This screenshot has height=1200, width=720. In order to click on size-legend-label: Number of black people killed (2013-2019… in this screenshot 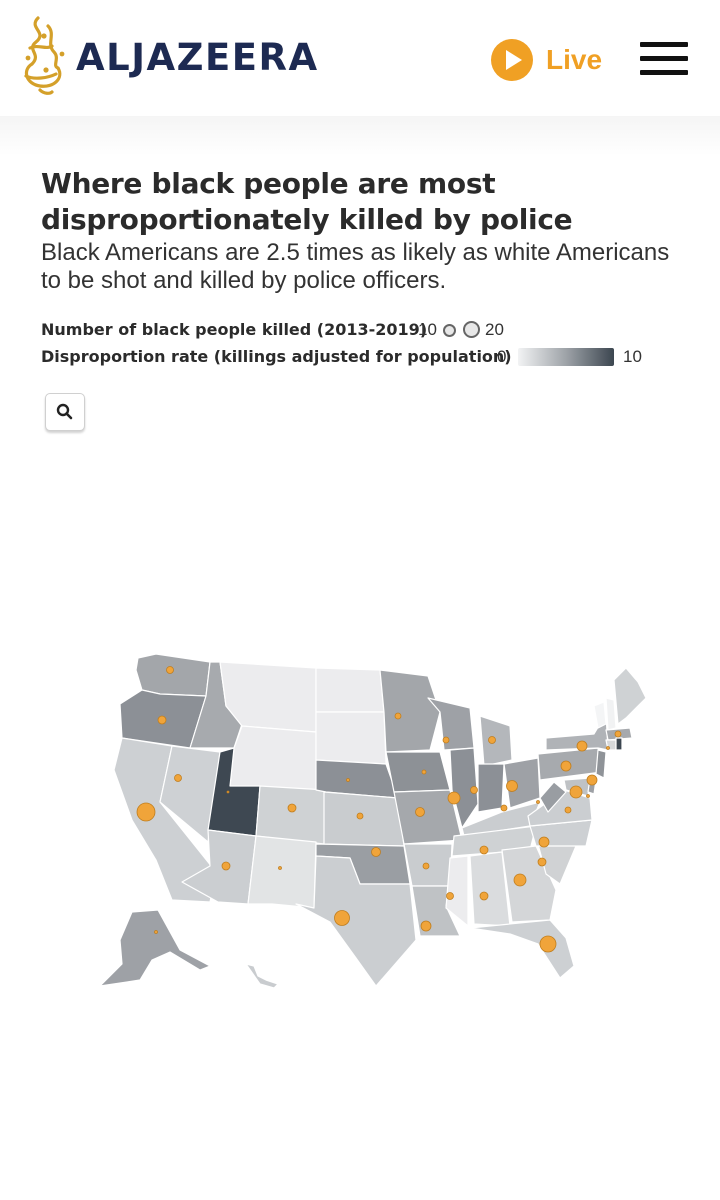, I will do `click(234, 329)`.